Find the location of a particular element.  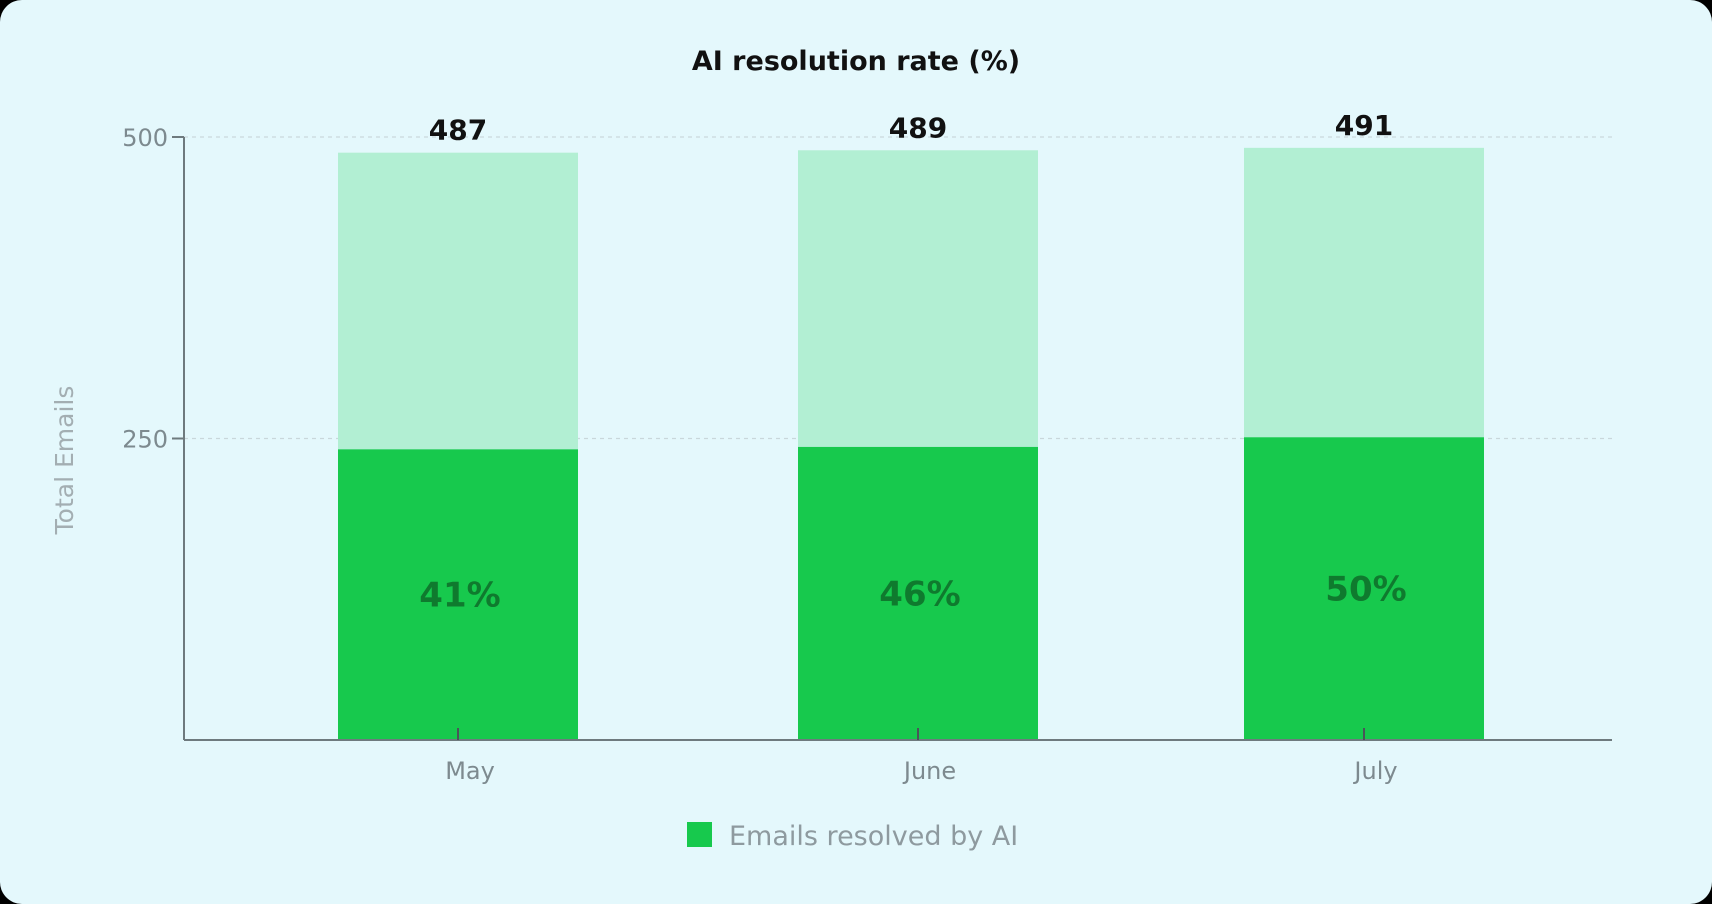

bar-resolved-july is located at coordinates (1364, 588).